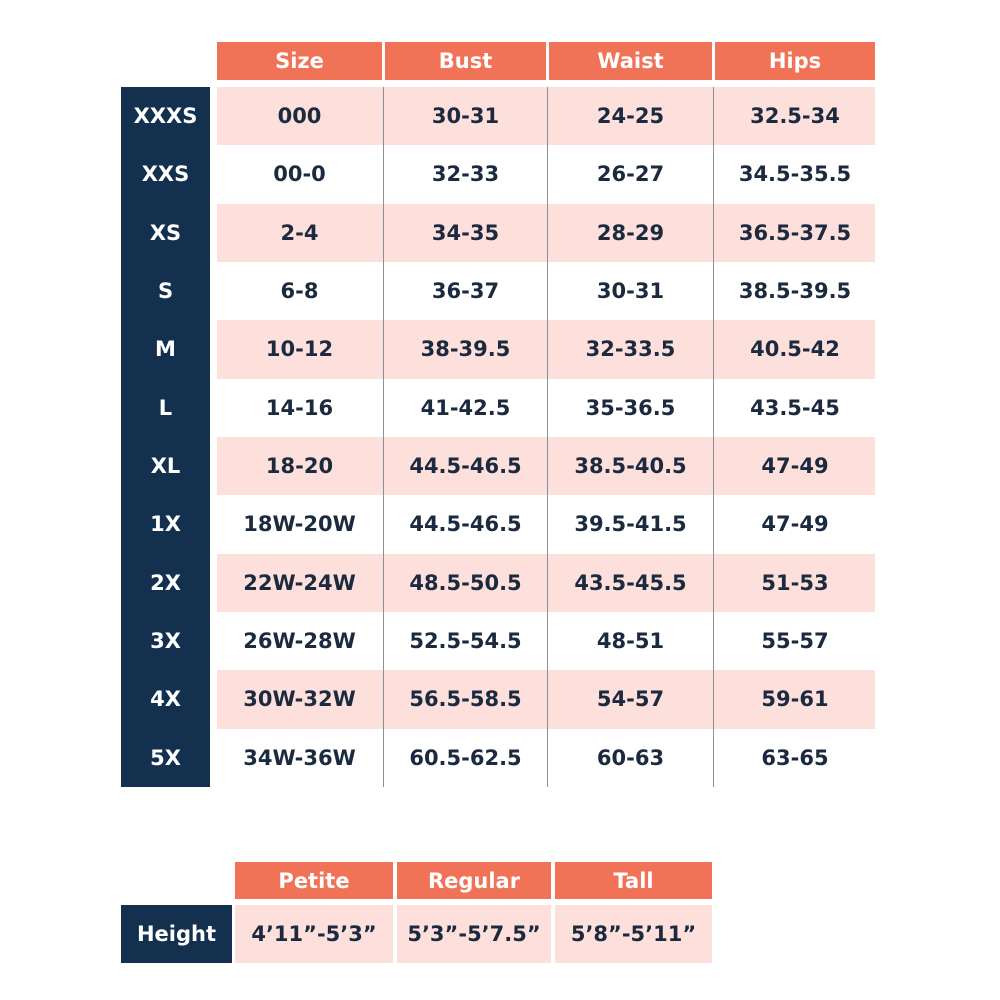  What do you see at coordinates (465, 407) in the screenshot?
I see `table-cell: 41-42.5` at bounding box center [465, 407].